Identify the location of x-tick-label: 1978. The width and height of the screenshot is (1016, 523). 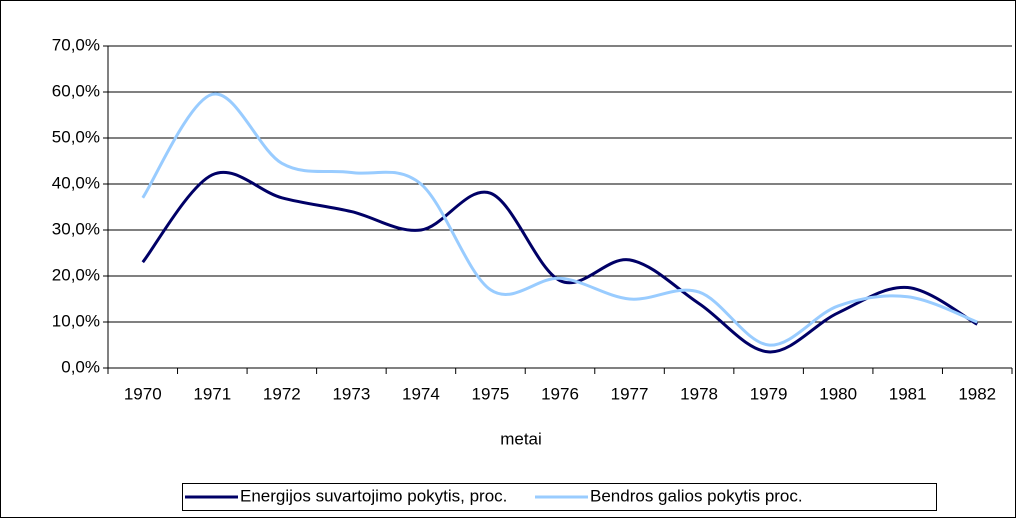
(699, 393).